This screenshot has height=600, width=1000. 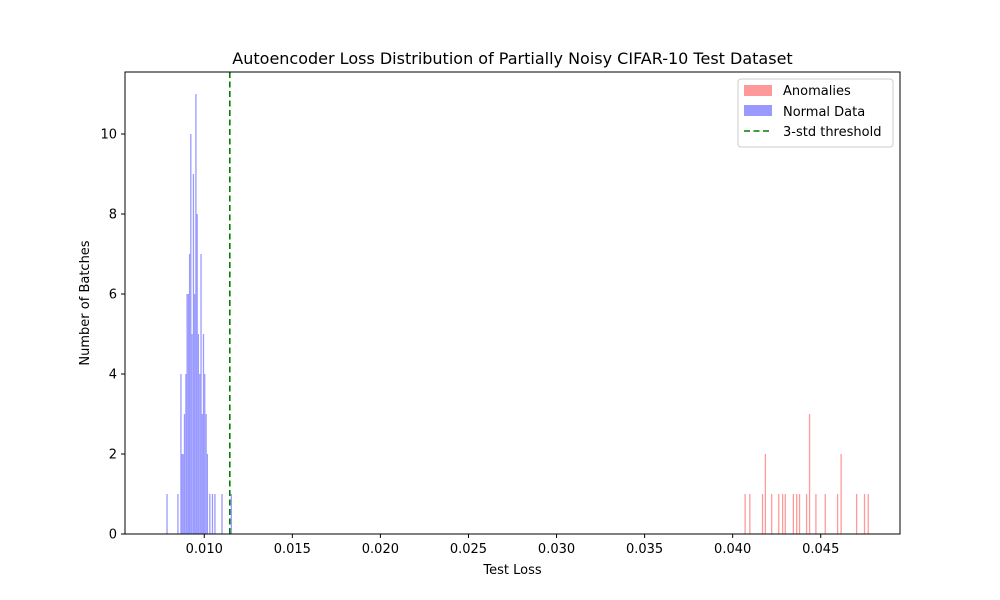 I want to click on x-tick-label: 0.030, so click(x=556, y=549).